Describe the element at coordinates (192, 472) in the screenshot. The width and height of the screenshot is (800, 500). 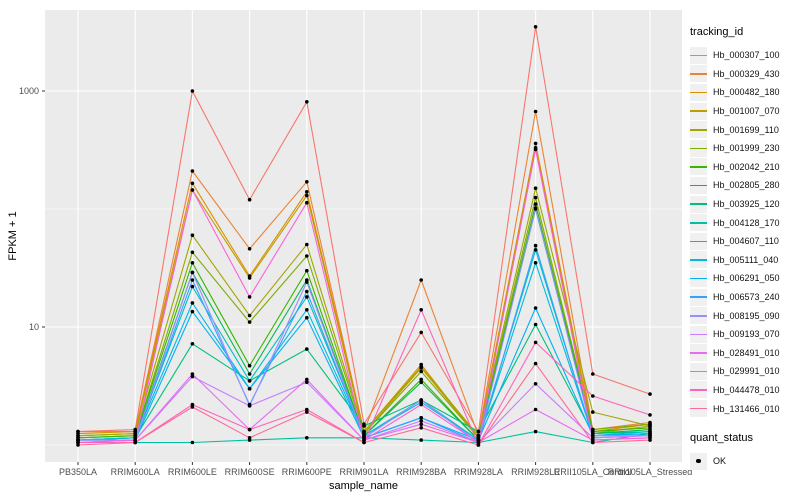
I see `x-tick-label: RRIM600LE` at that location.